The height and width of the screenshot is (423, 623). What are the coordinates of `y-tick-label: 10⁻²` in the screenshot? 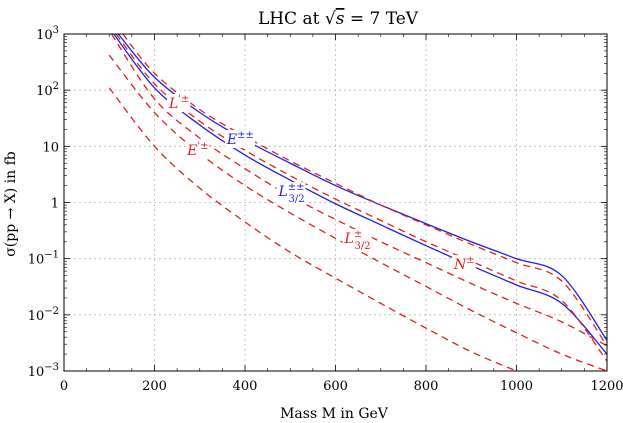 It's located at (43, 315).